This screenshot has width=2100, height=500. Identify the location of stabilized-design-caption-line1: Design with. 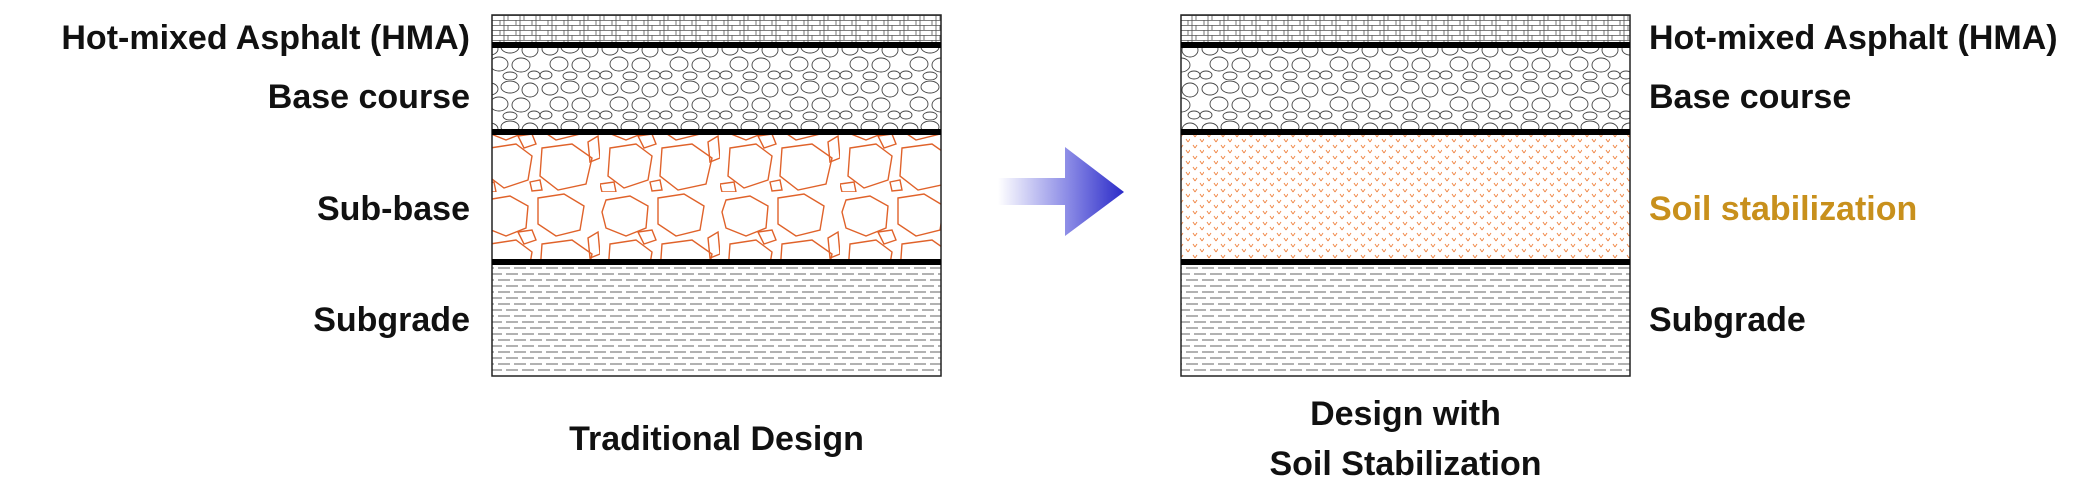
(1405, 414).